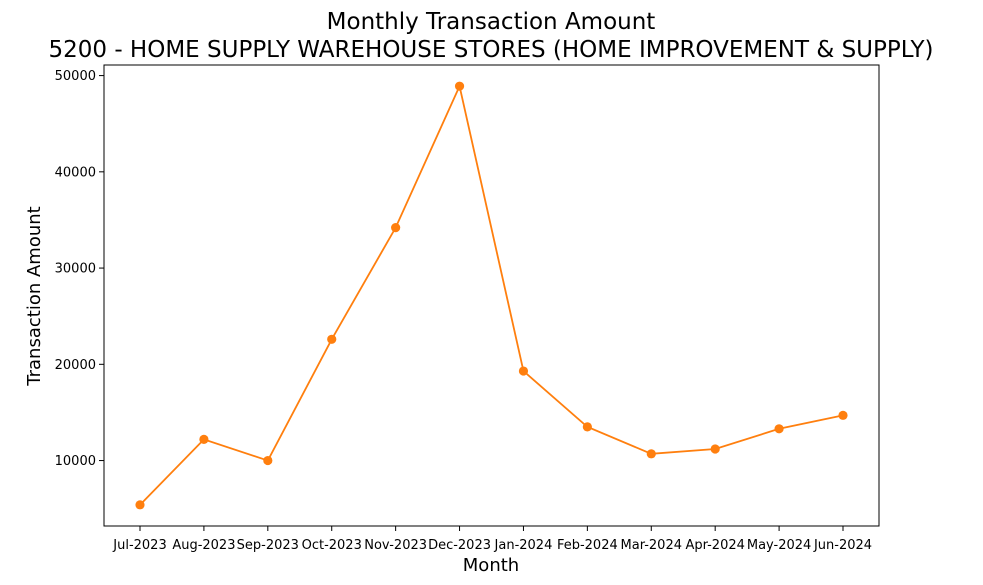 This screenshot has width=983, height=585. I want to click on x-tick-label: Jan-2024, so click(523, 545).